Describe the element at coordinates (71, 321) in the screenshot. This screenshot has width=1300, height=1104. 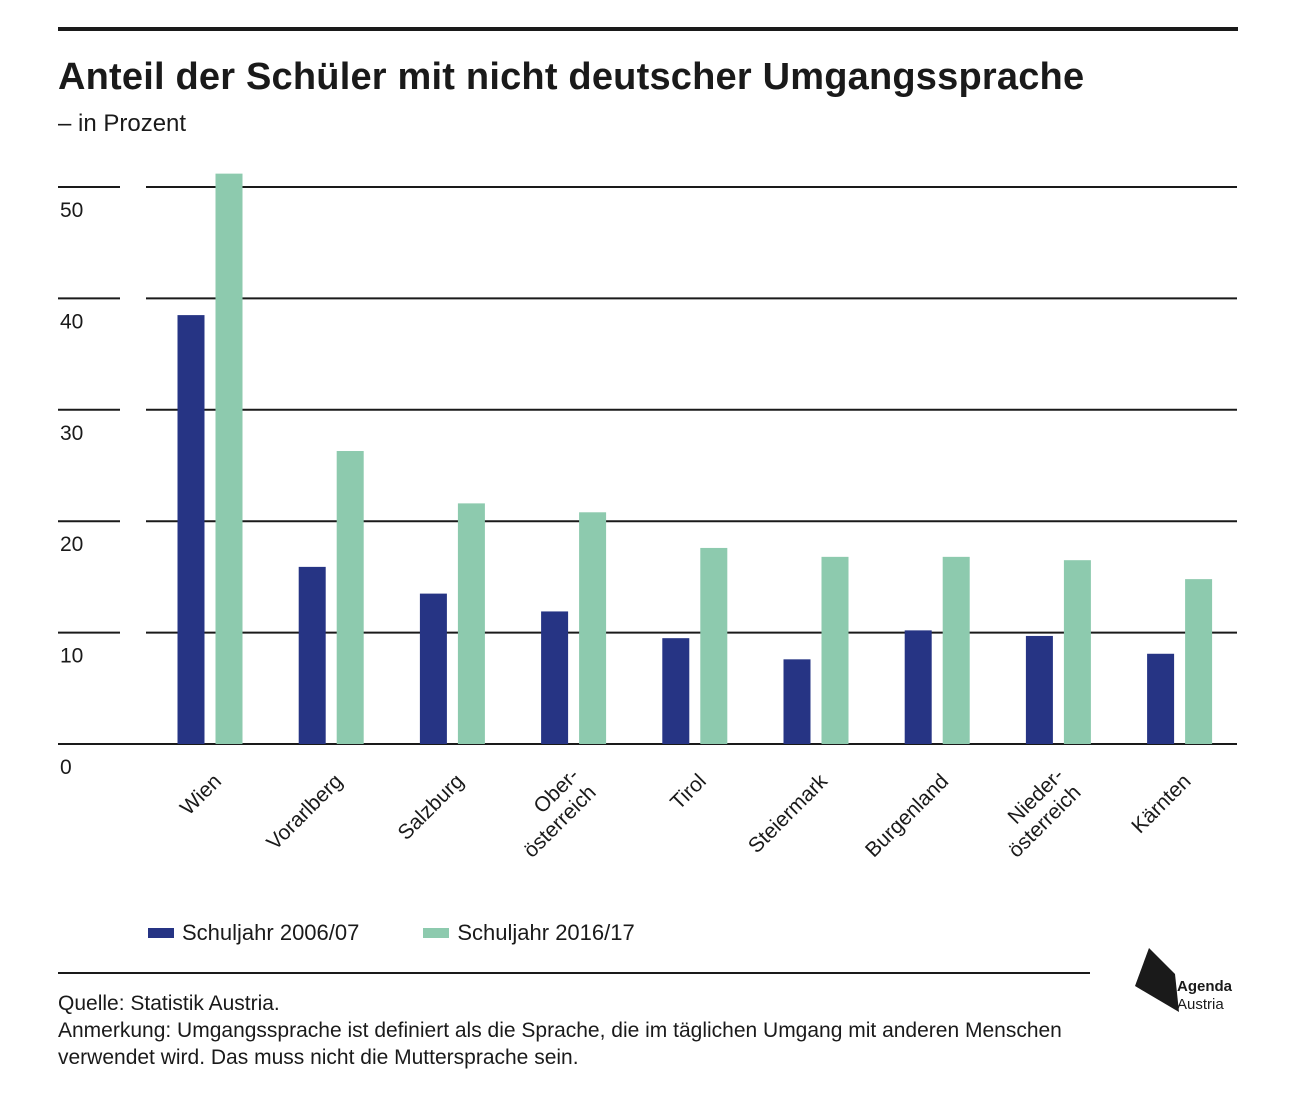
I see `y-tick-label-40: 40` at that location.